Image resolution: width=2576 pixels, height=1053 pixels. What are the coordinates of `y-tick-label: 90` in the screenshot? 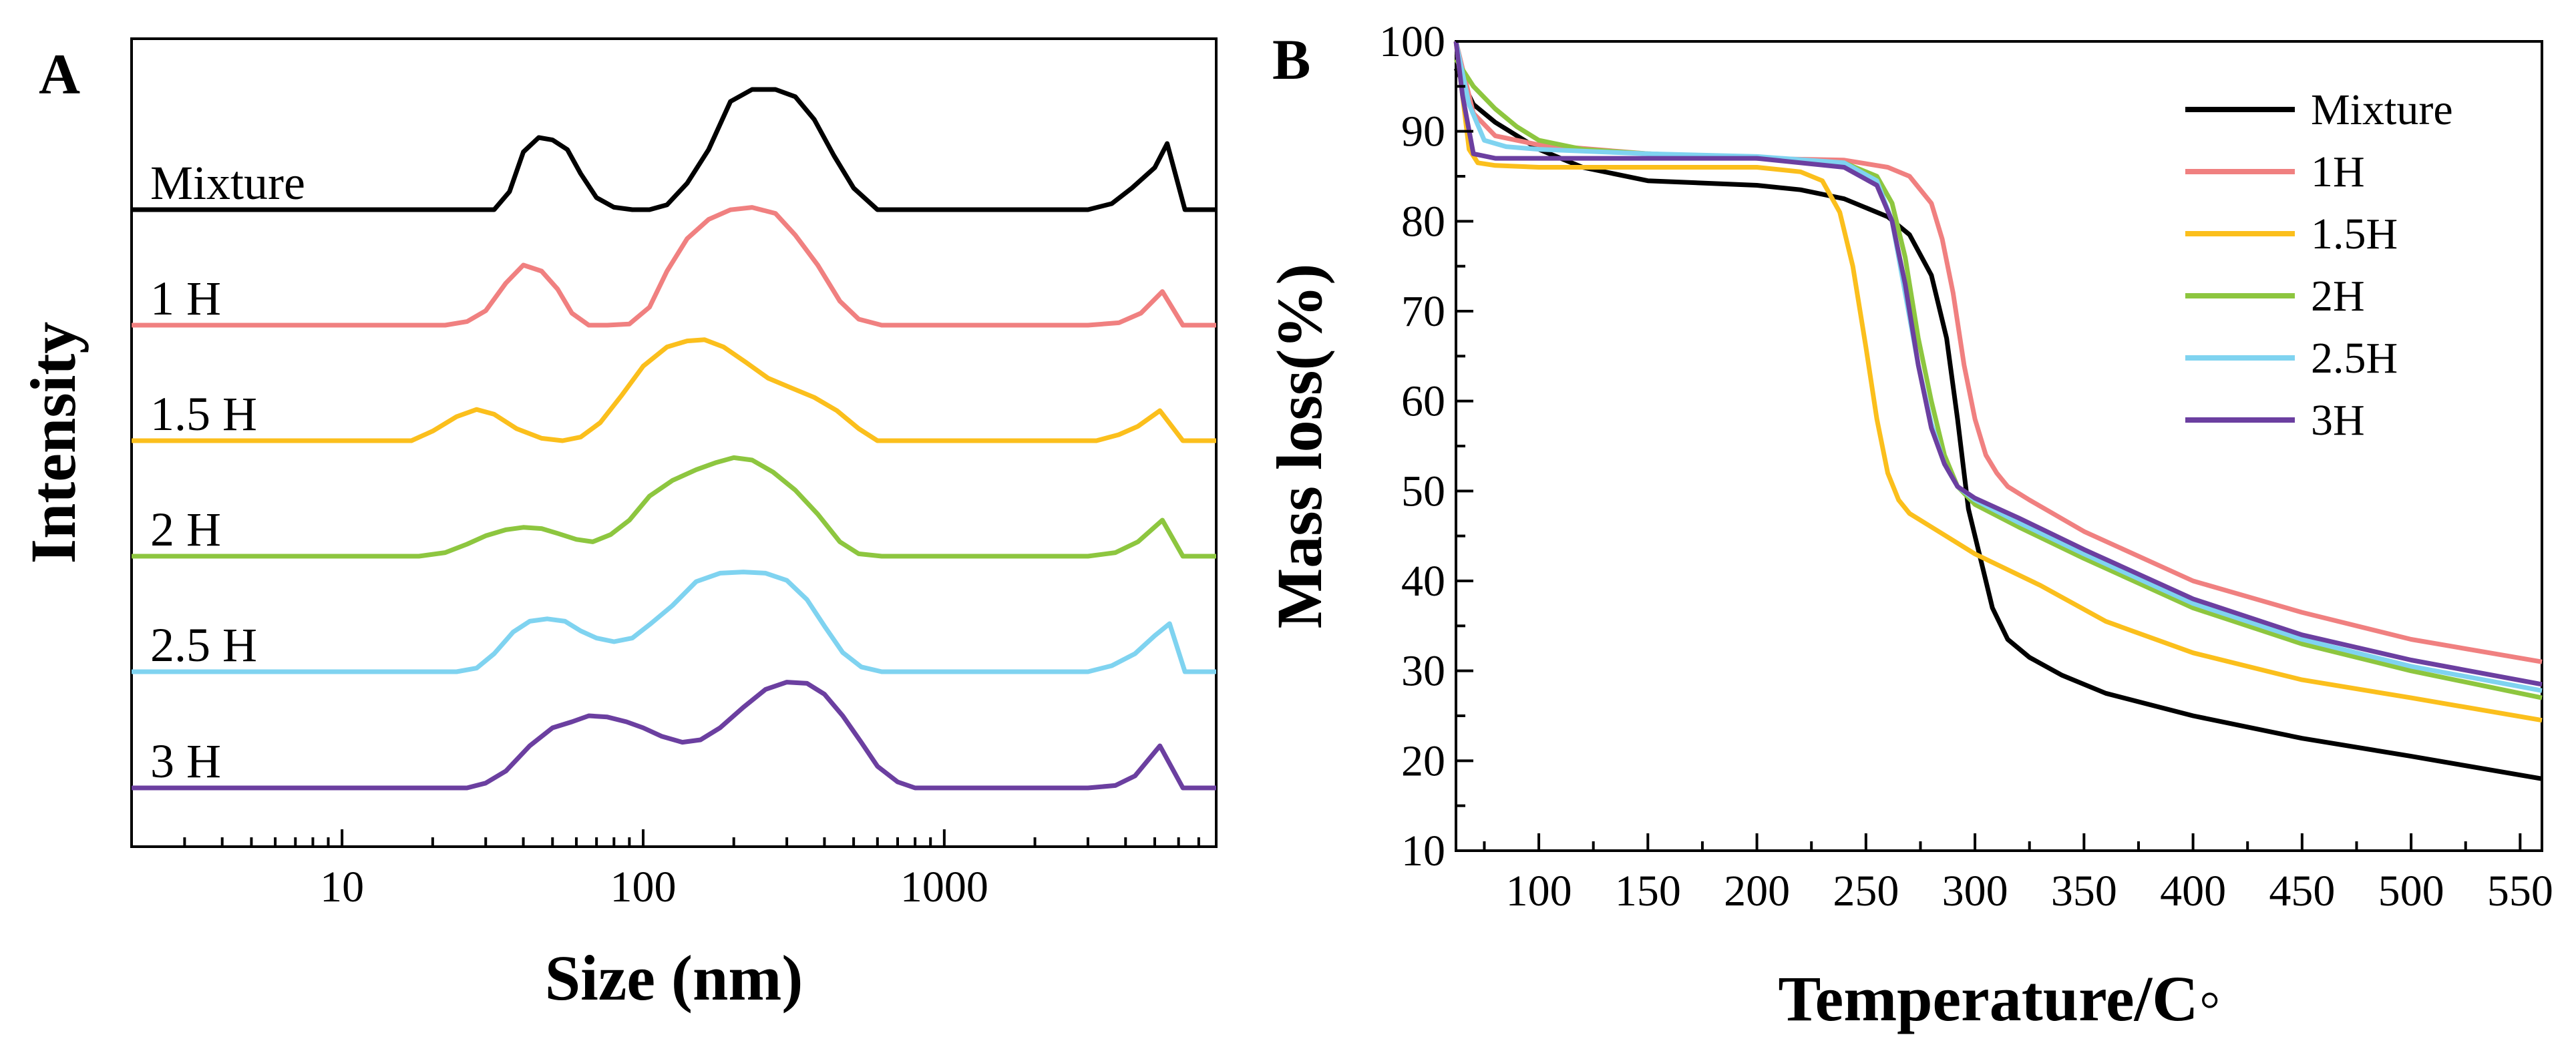 It's located at (1423, 132).